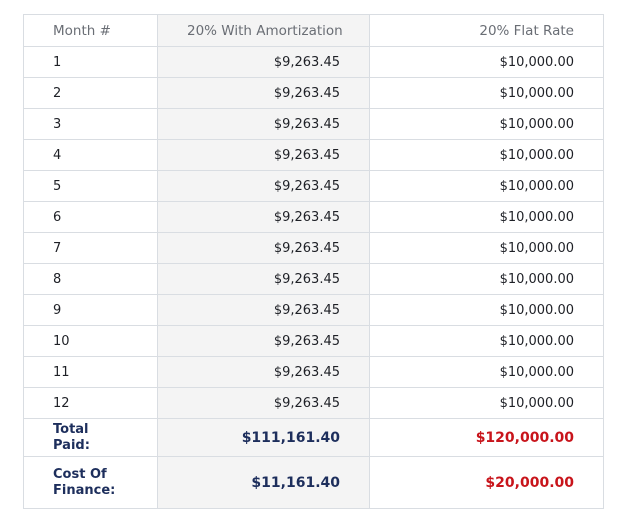 The image size is (624, 520). I want to click on table-row: 2 $9,263.45 $10,000.00, so click(313, 93).